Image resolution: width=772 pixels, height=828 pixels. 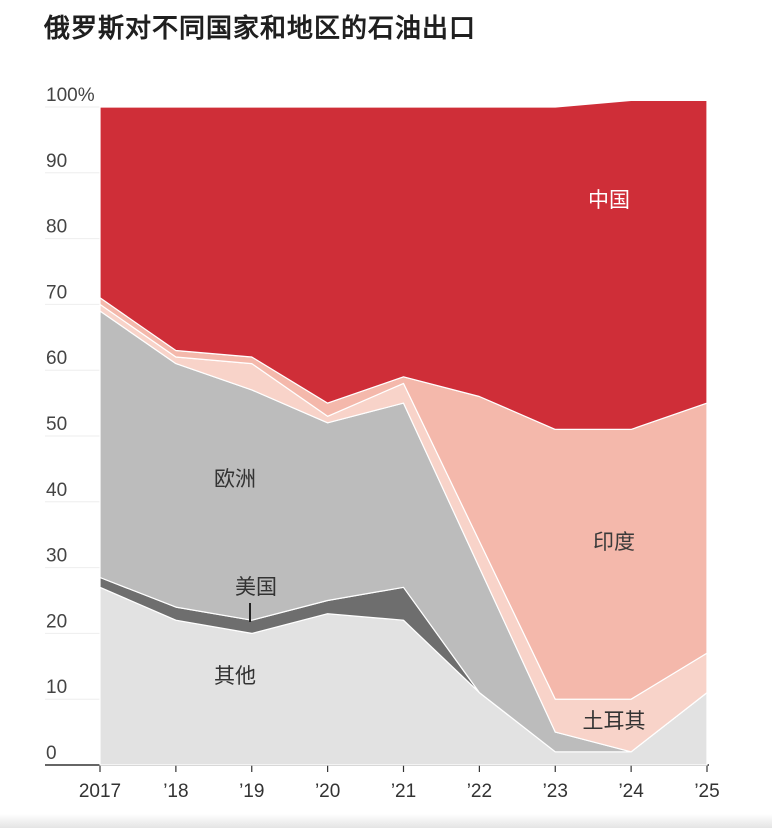 What do you see at coordinates (256, 587) in the screenshot?
I see `series-label-usa: 美国` at bounding box center [256, 587].